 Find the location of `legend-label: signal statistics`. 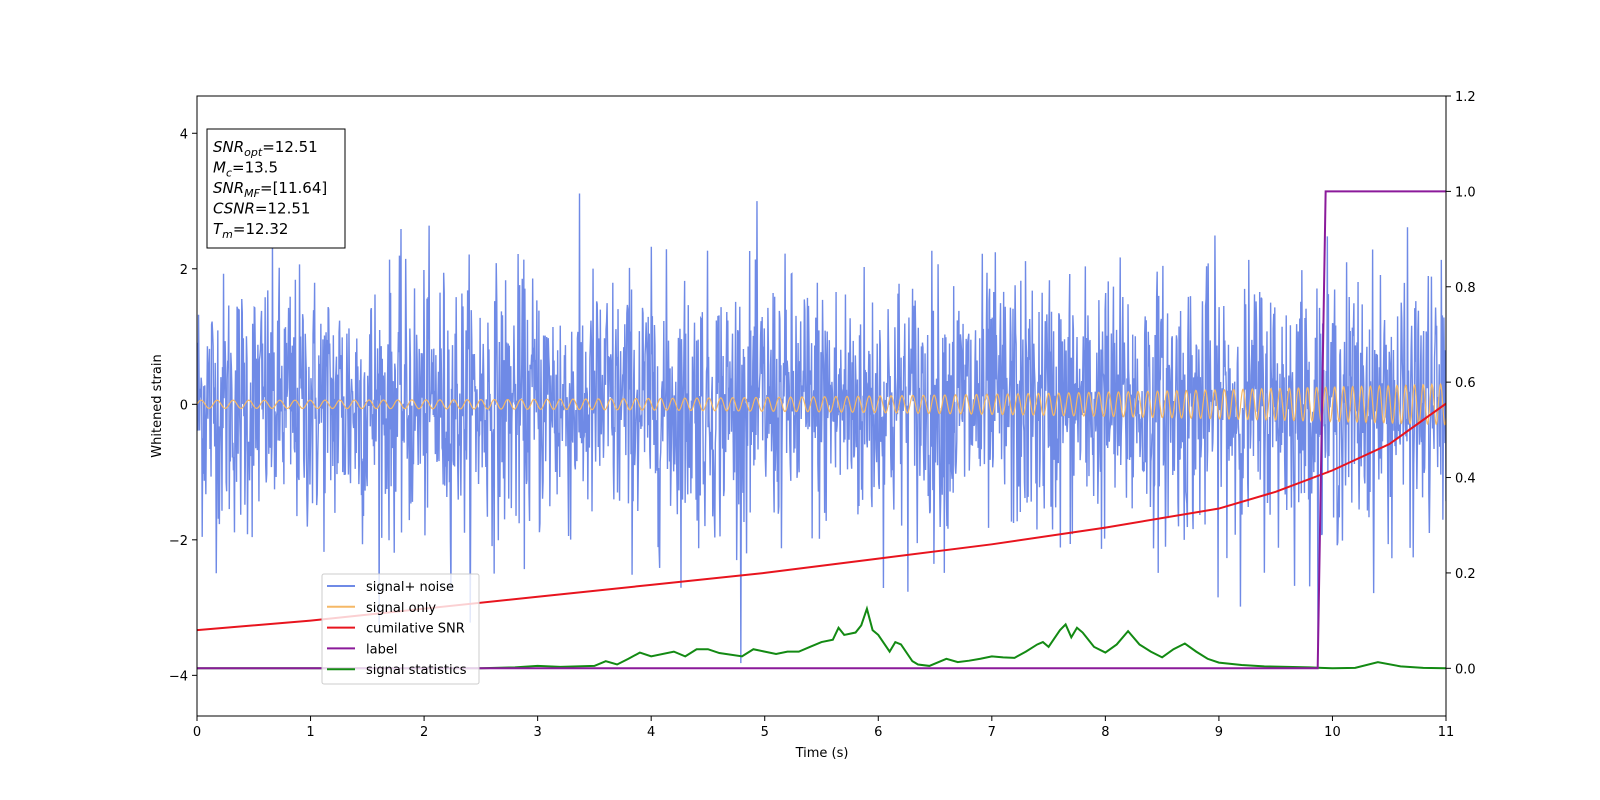

legend-label: signal statistics is located at coordinates (416, 670).